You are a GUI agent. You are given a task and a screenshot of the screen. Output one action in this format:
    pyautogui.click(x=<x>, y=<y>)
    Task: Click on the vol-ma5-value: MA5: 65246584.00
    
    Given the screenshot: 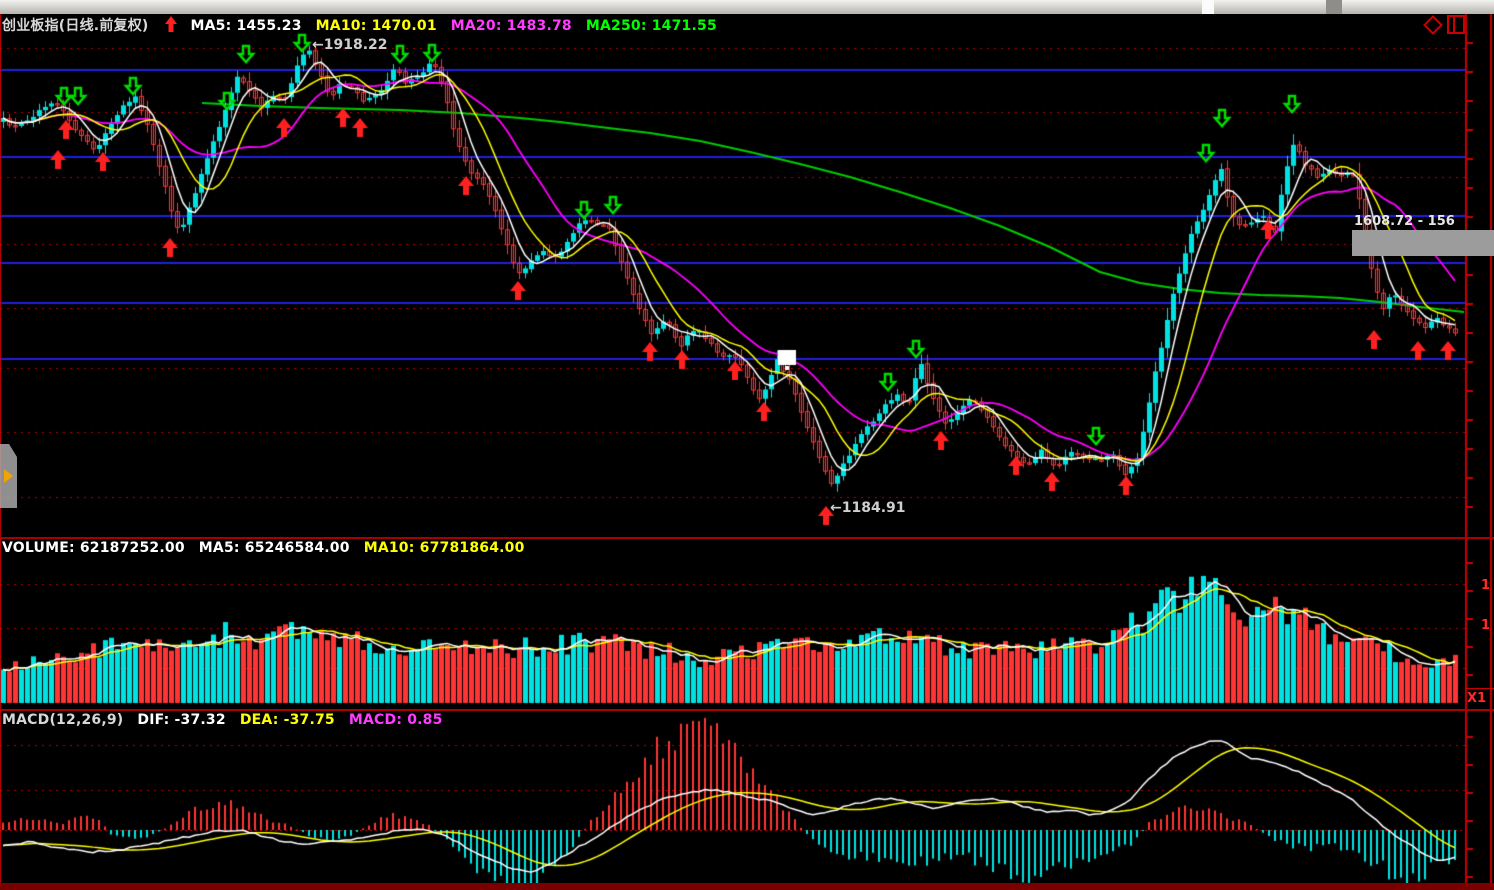 What is the action you would take?
    pyautogui.click(x=274, y=548)
    